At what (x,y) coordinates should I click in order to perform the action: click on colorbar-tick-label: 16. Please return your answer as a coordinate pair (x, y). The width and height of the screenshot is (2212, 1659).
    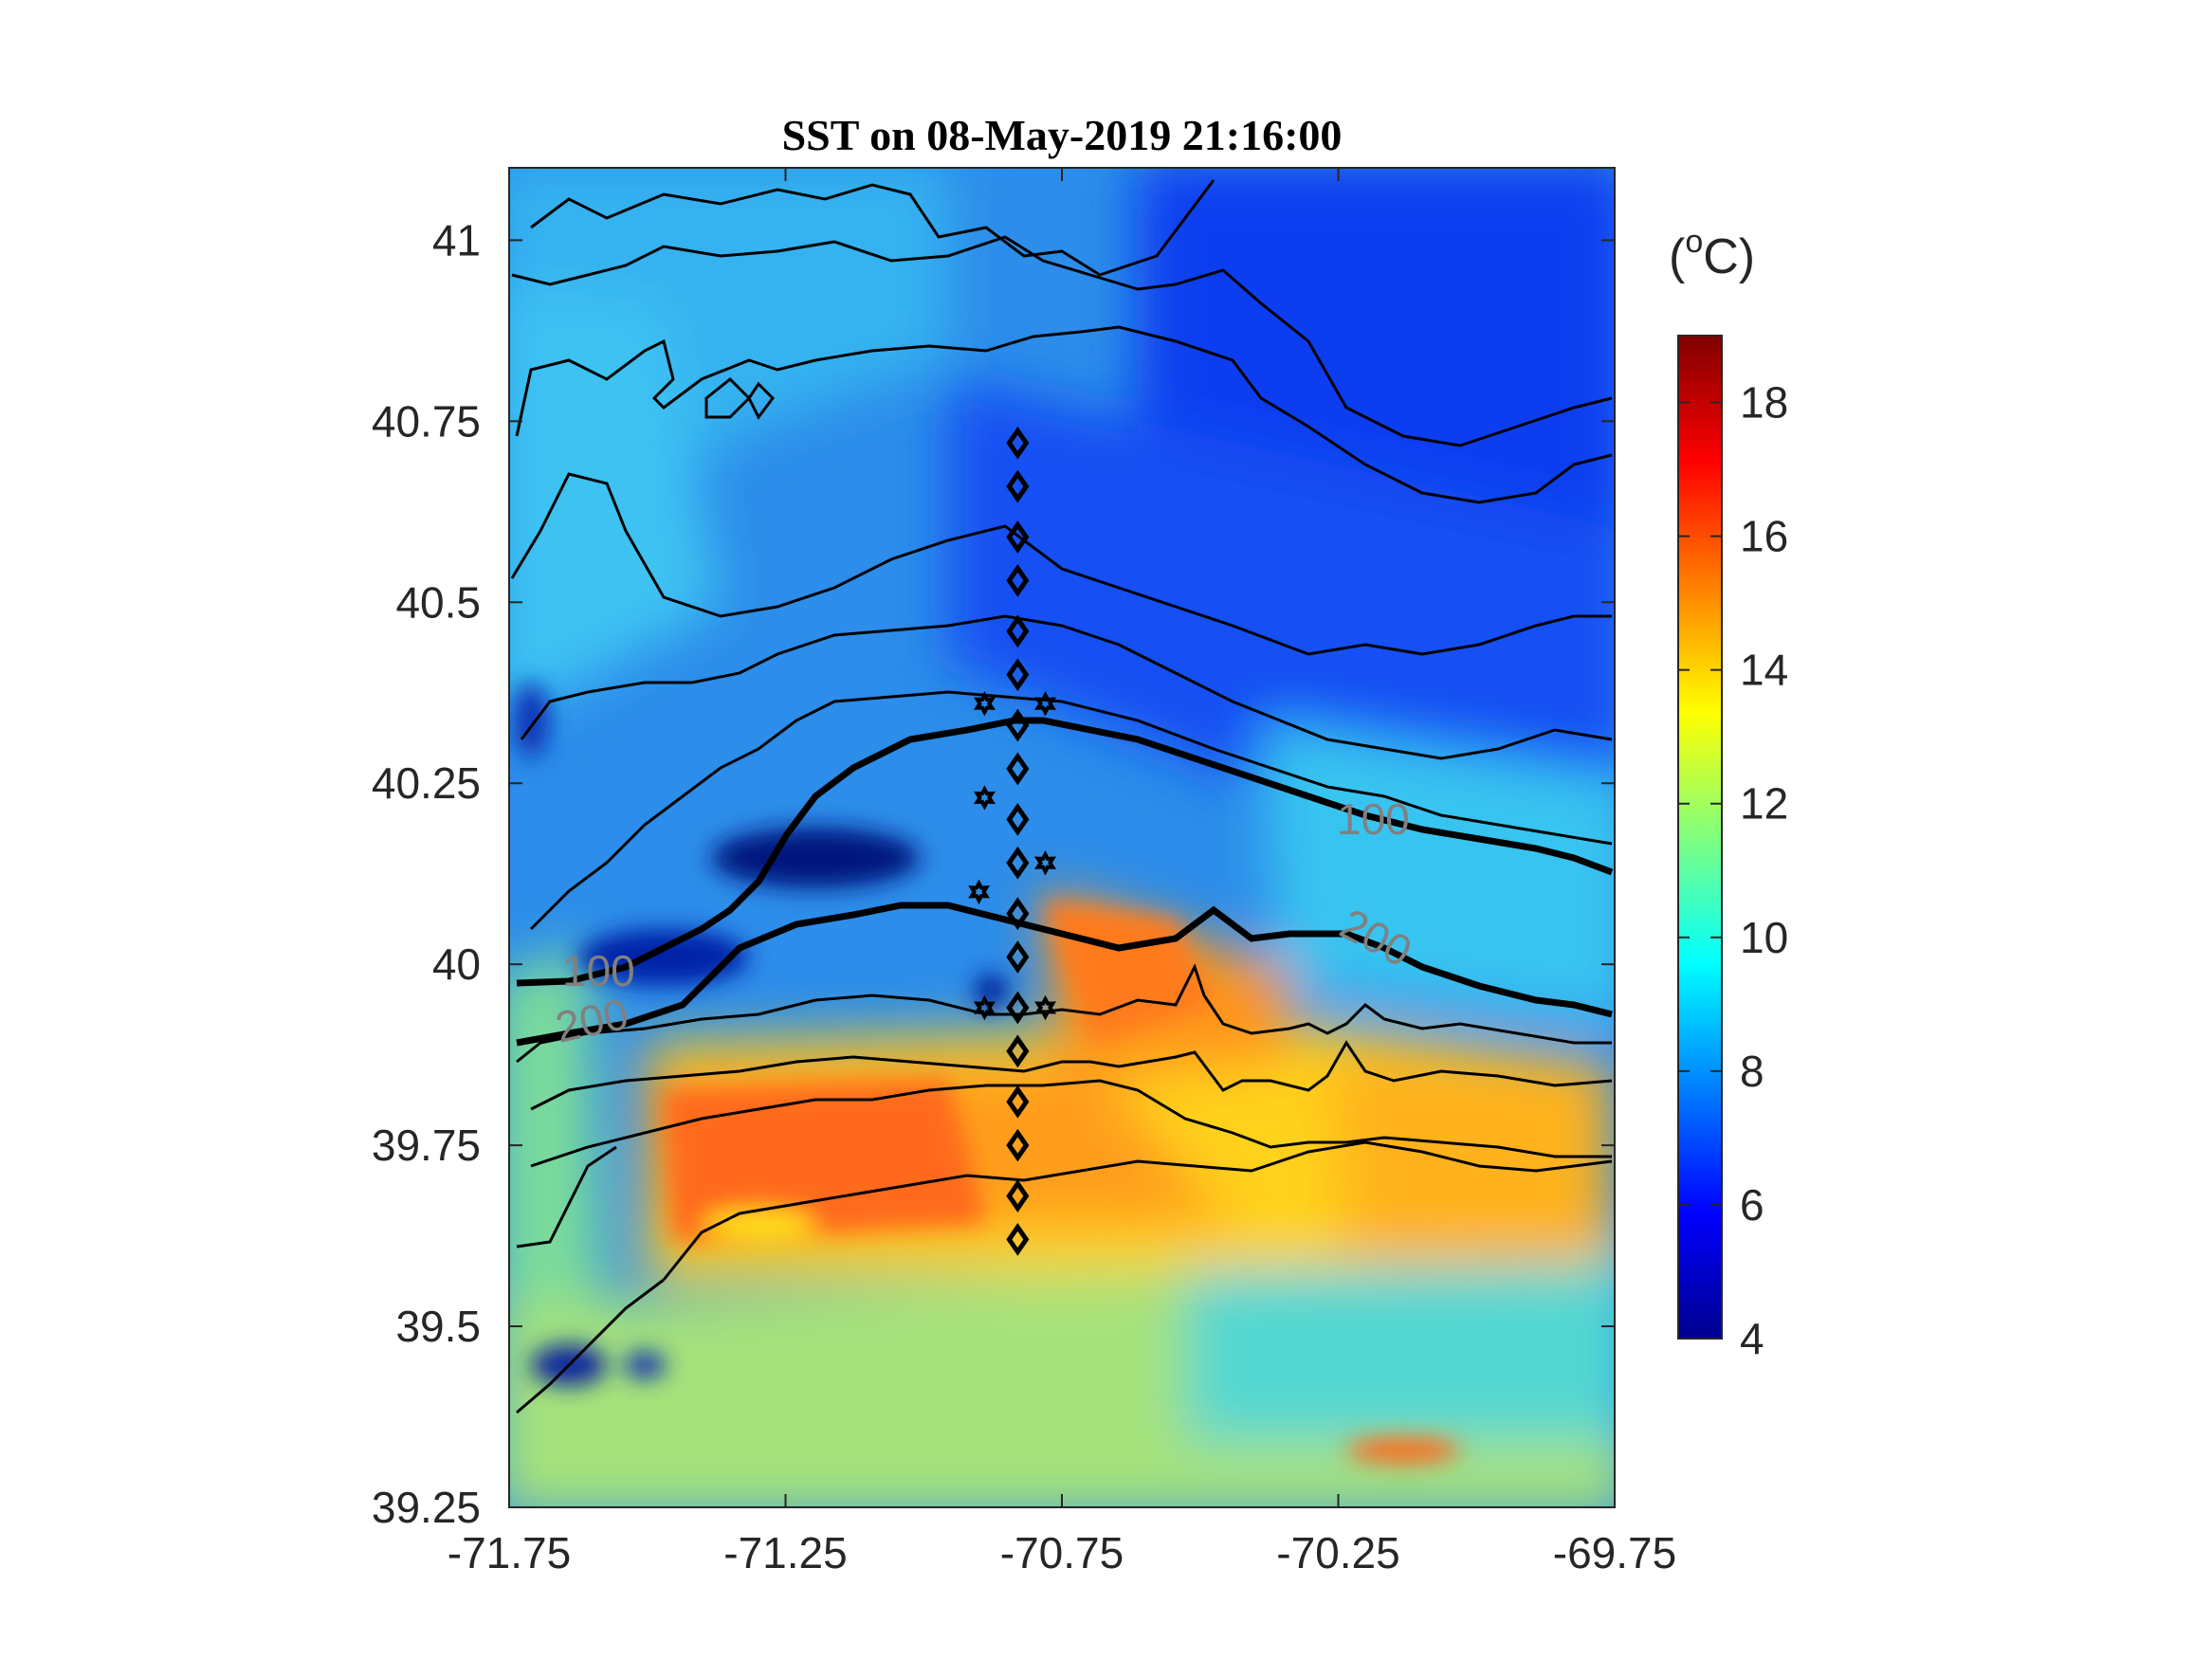
    Looking at the image, I should click on (1764, 536).